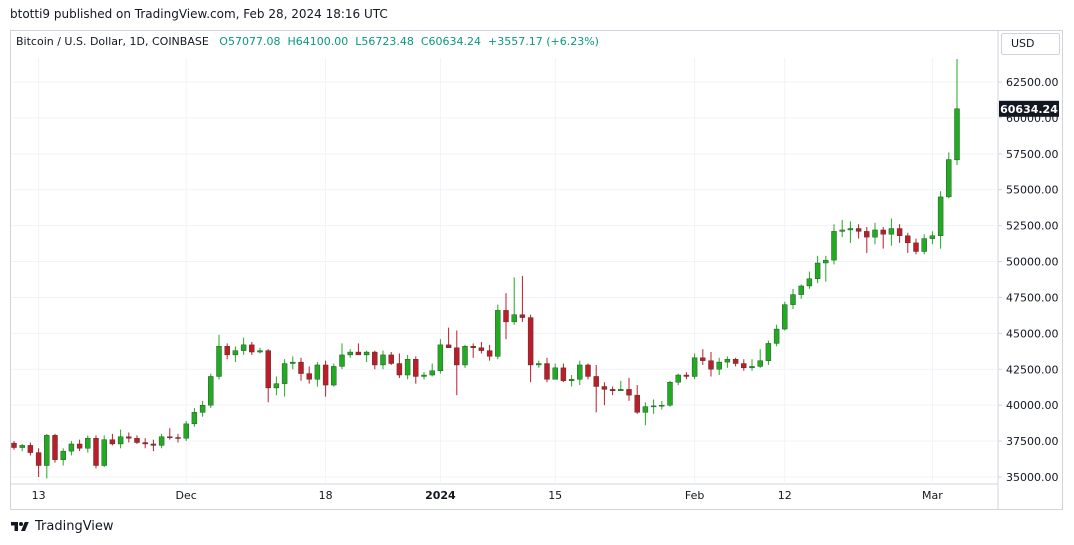  What do you see at coordinates (785, 495) in the screenshot?
I see `x-tick-label: 12` at bounding box center [785, 495].